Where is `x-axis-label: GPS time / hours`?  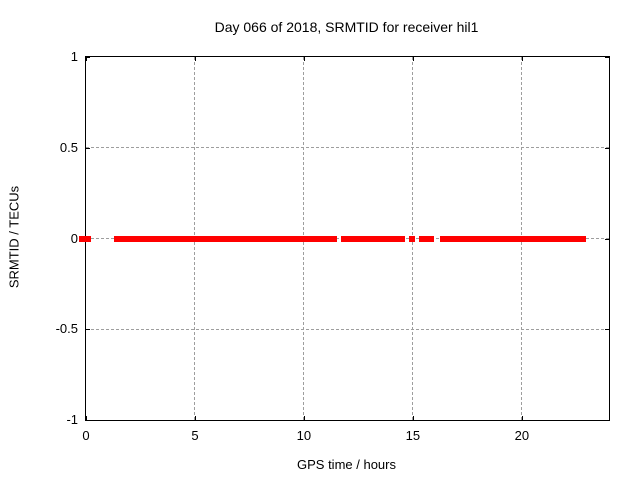 x-axis-label: GPS time / hours is located at coordinates (346, 464).